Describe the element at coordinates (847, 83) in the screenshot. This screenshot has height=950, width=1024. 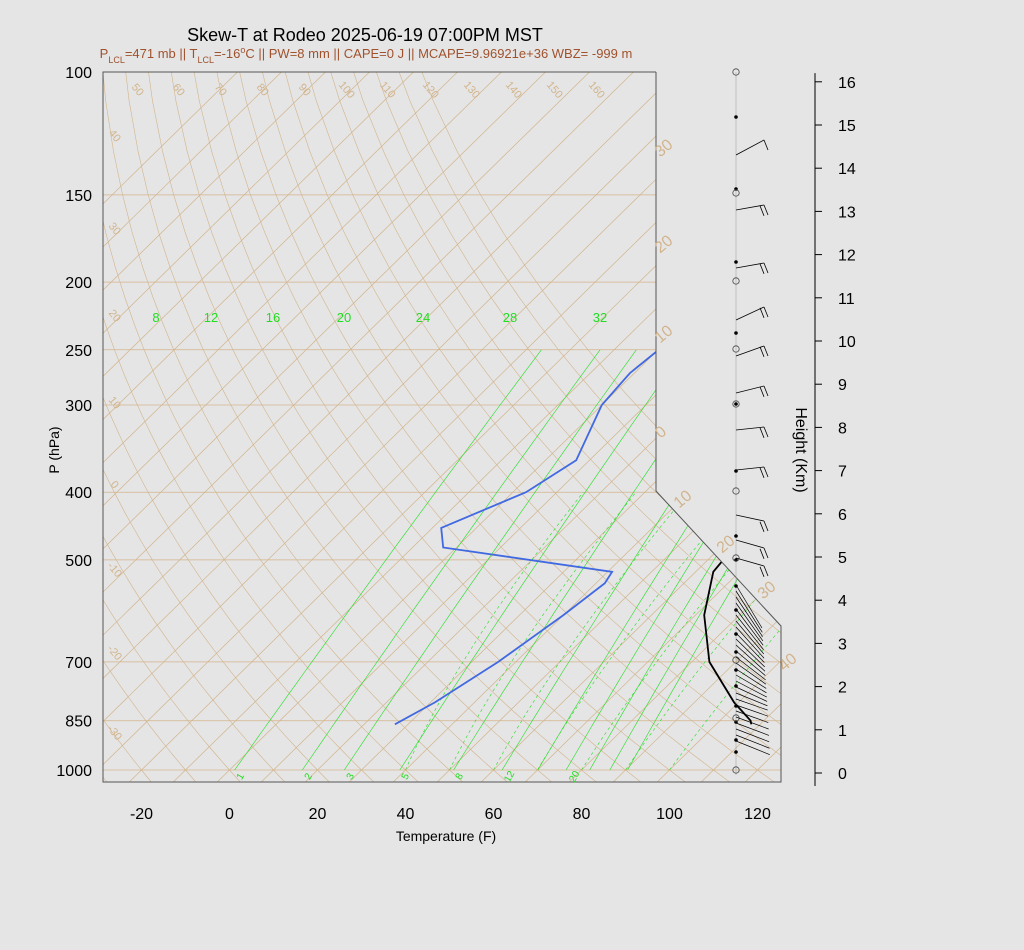
I see `height-tick-label: 16` at that location.